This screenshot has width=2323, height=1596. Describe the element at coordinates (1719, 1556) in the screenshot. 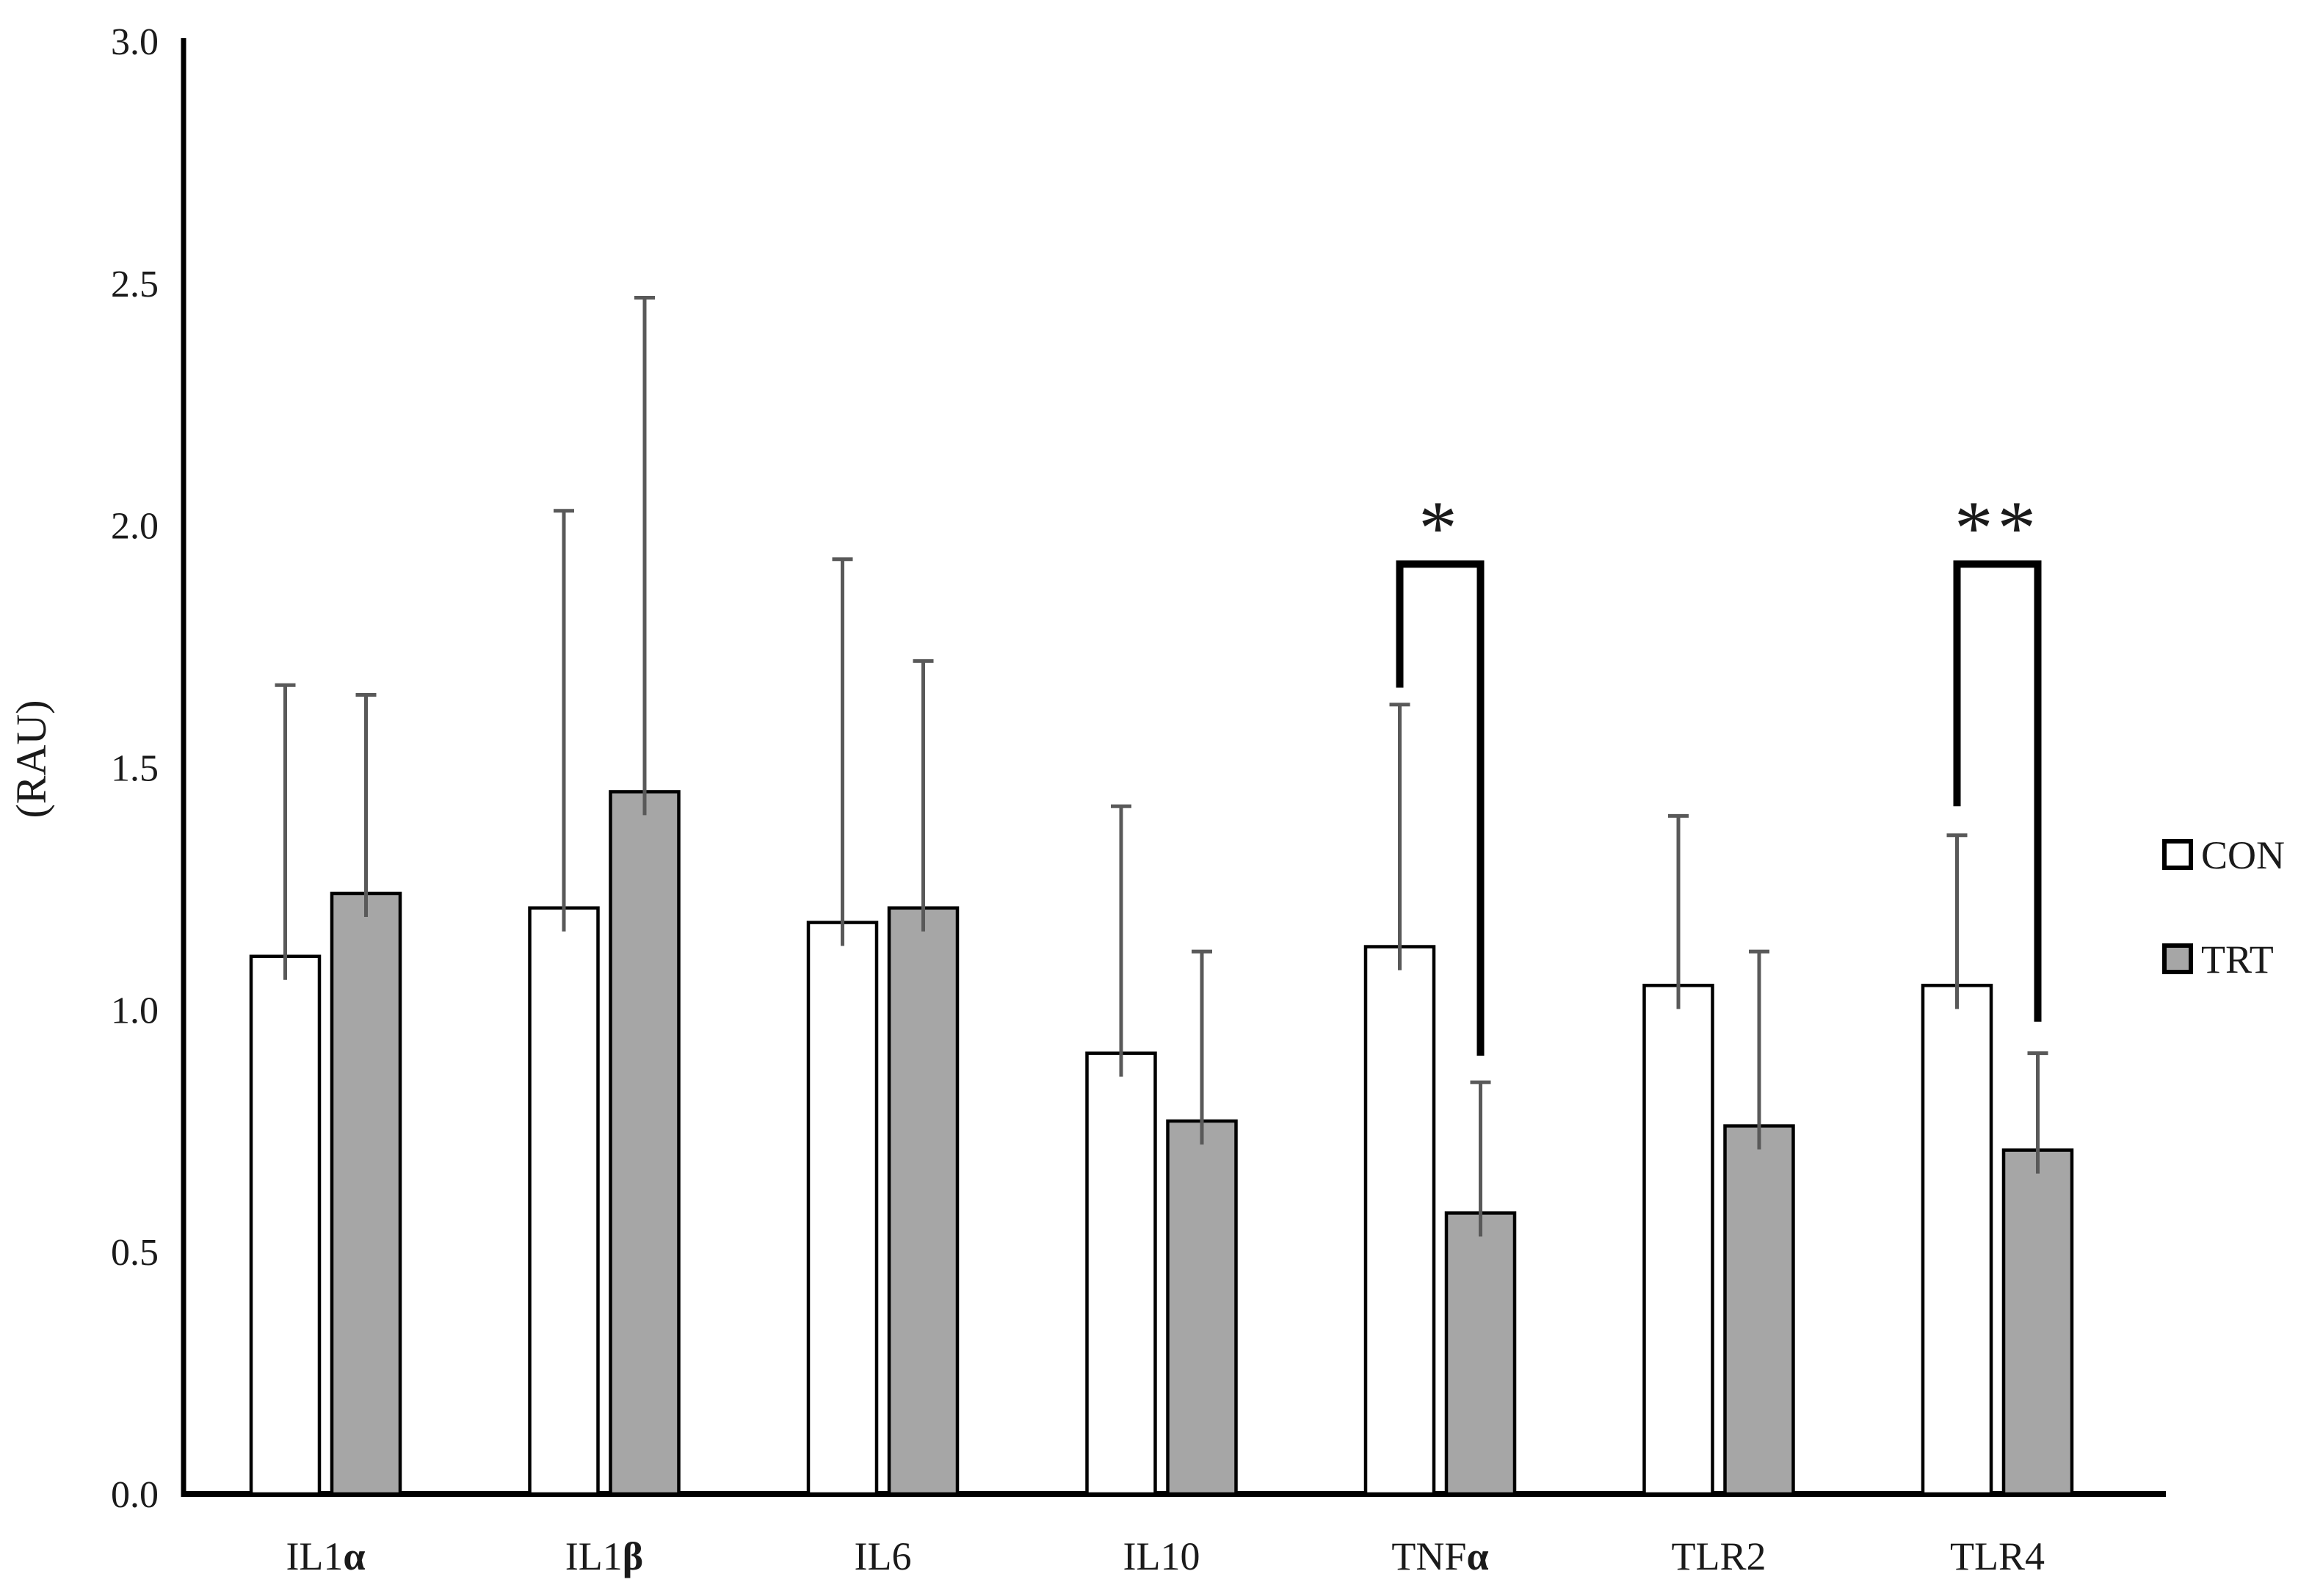

I see `x-category-label-tlr2: TLR2` at that location.